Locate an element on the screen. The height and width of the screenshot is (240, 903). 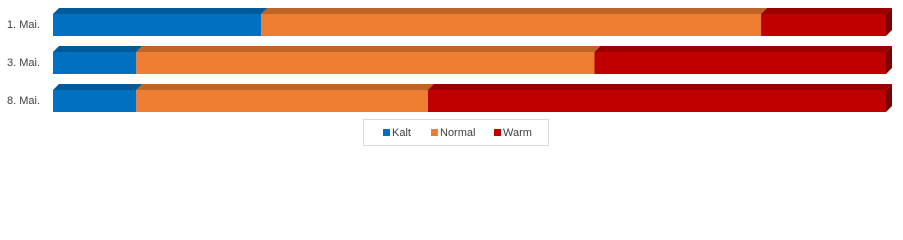
legend-label: Kalt is located at coordinates (401, 133).